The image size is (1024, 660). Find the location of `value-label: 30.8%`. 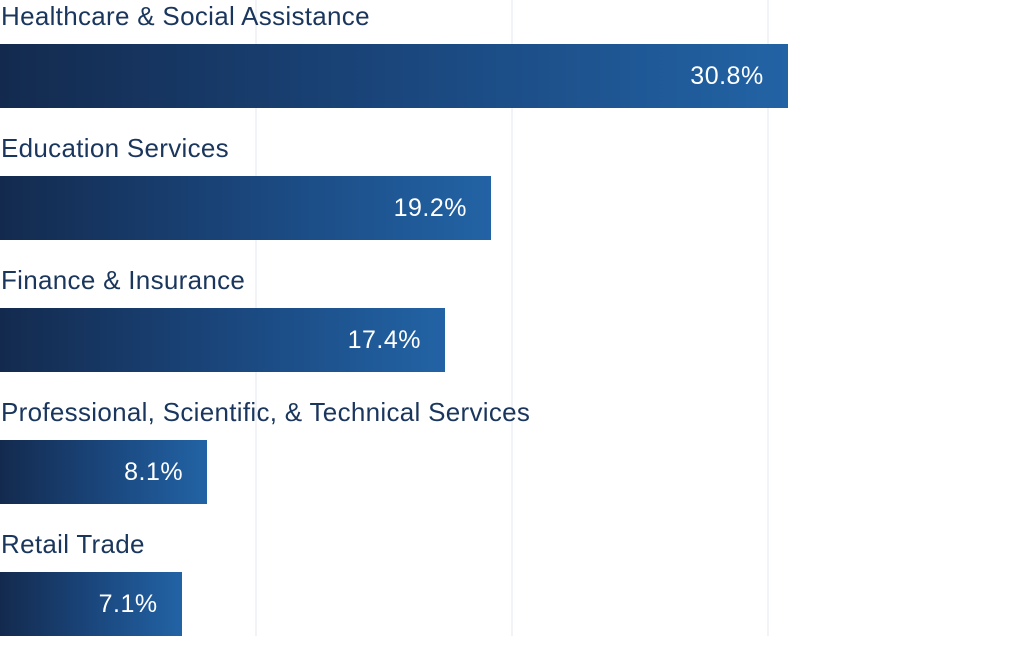

value-label: 30.8% is located at coordinates (727, 76).